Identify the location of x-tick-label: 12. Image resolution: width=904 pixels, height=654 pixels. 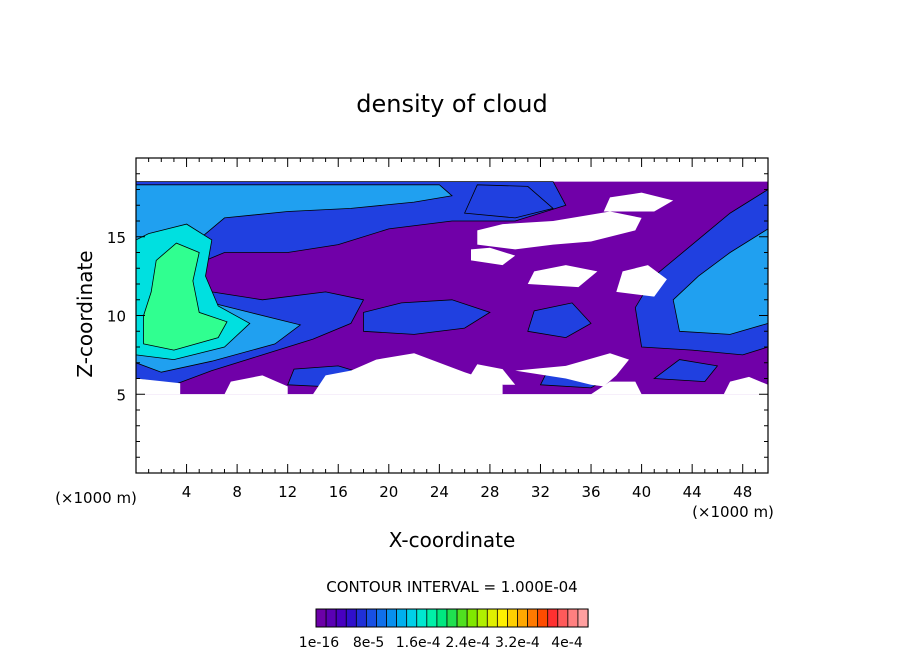
(287, 492).